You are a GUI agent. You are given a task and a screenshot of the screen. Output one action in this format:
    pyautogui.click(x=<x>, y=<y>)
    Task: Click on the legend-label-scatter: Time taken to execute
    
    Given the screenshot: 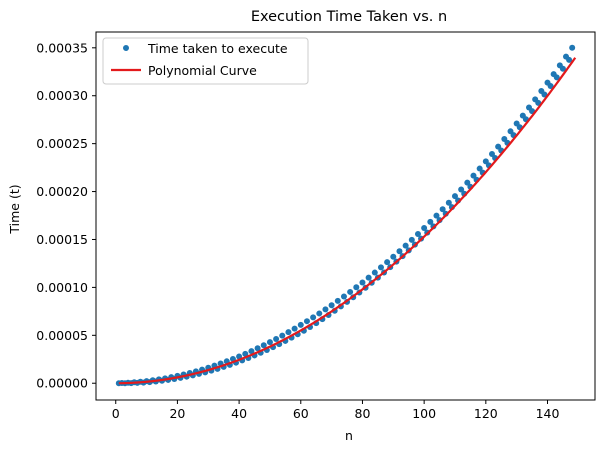 What is the action you would take?
    pyautogui.click(x=217, y=48)
    